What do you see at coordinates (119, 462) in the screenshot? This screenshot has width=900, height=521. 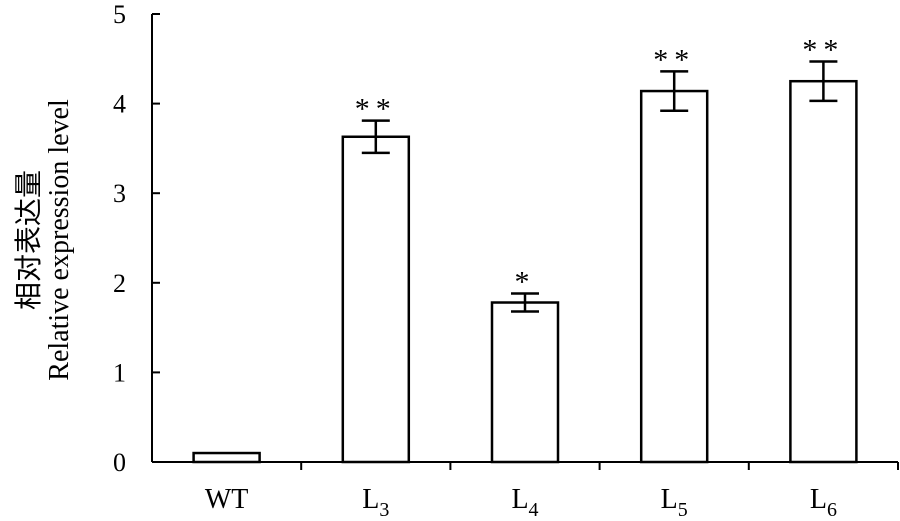 I see `y-tick-label-0: 0` at bounding box center [119, 462].